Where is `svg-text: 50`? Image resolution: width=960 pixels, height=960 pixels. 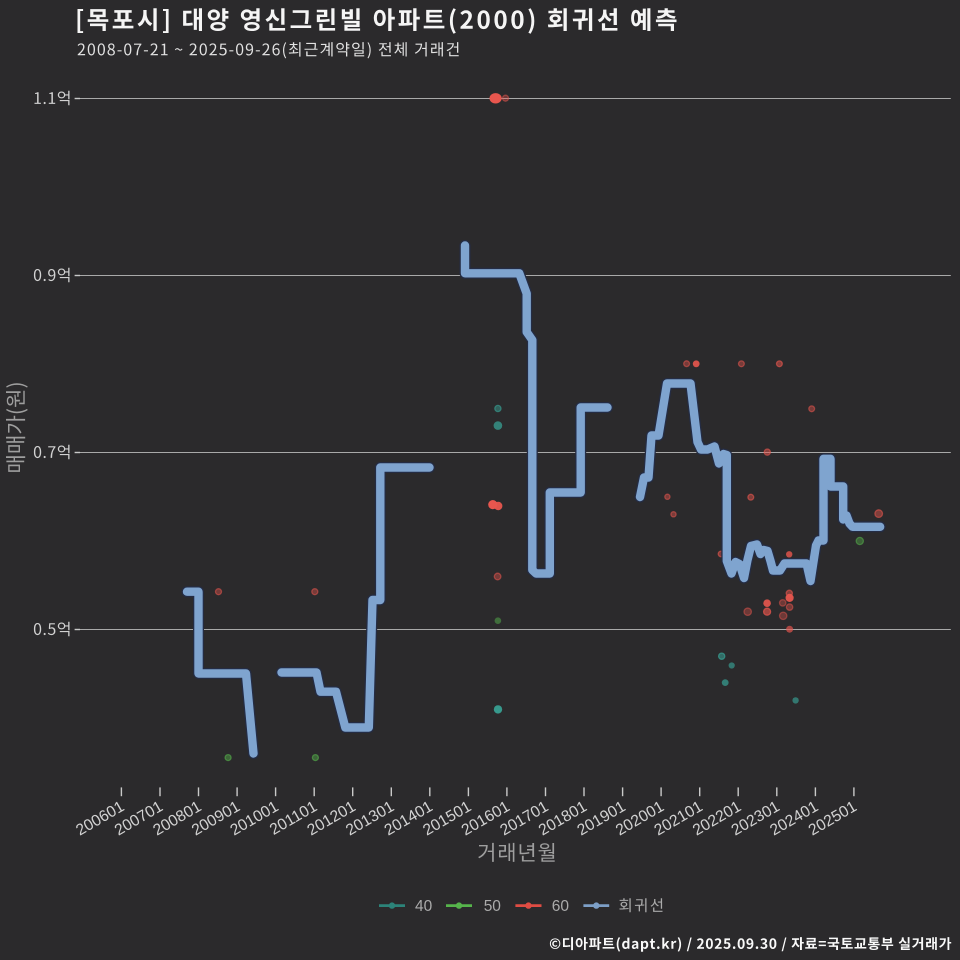 svg-text: 50 is located at coordinates (493, 906).